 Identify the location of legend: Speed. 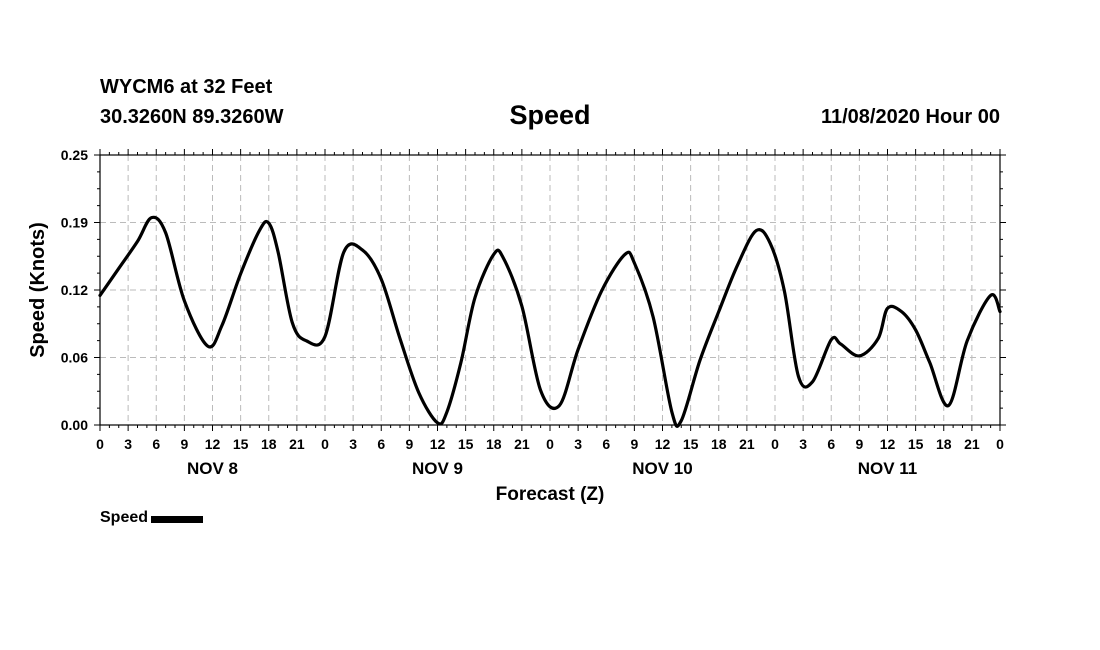
(152, 518).